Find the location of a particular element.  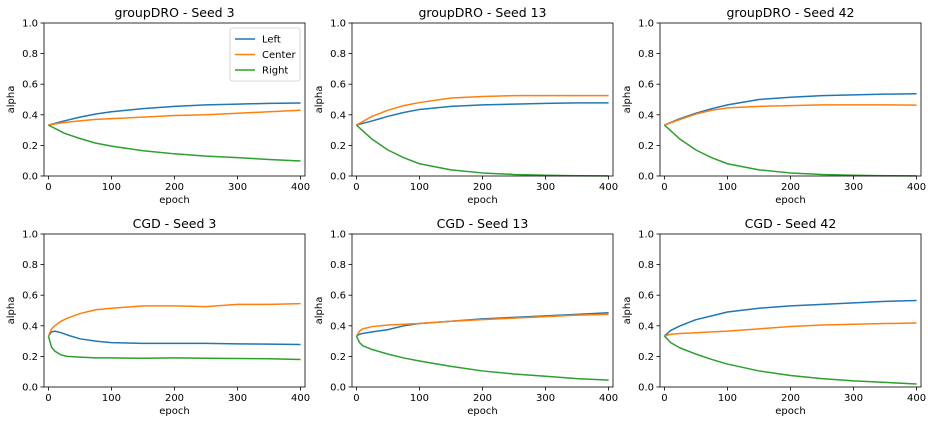

legend: Left Center Right is located at coordinates (265, 54).